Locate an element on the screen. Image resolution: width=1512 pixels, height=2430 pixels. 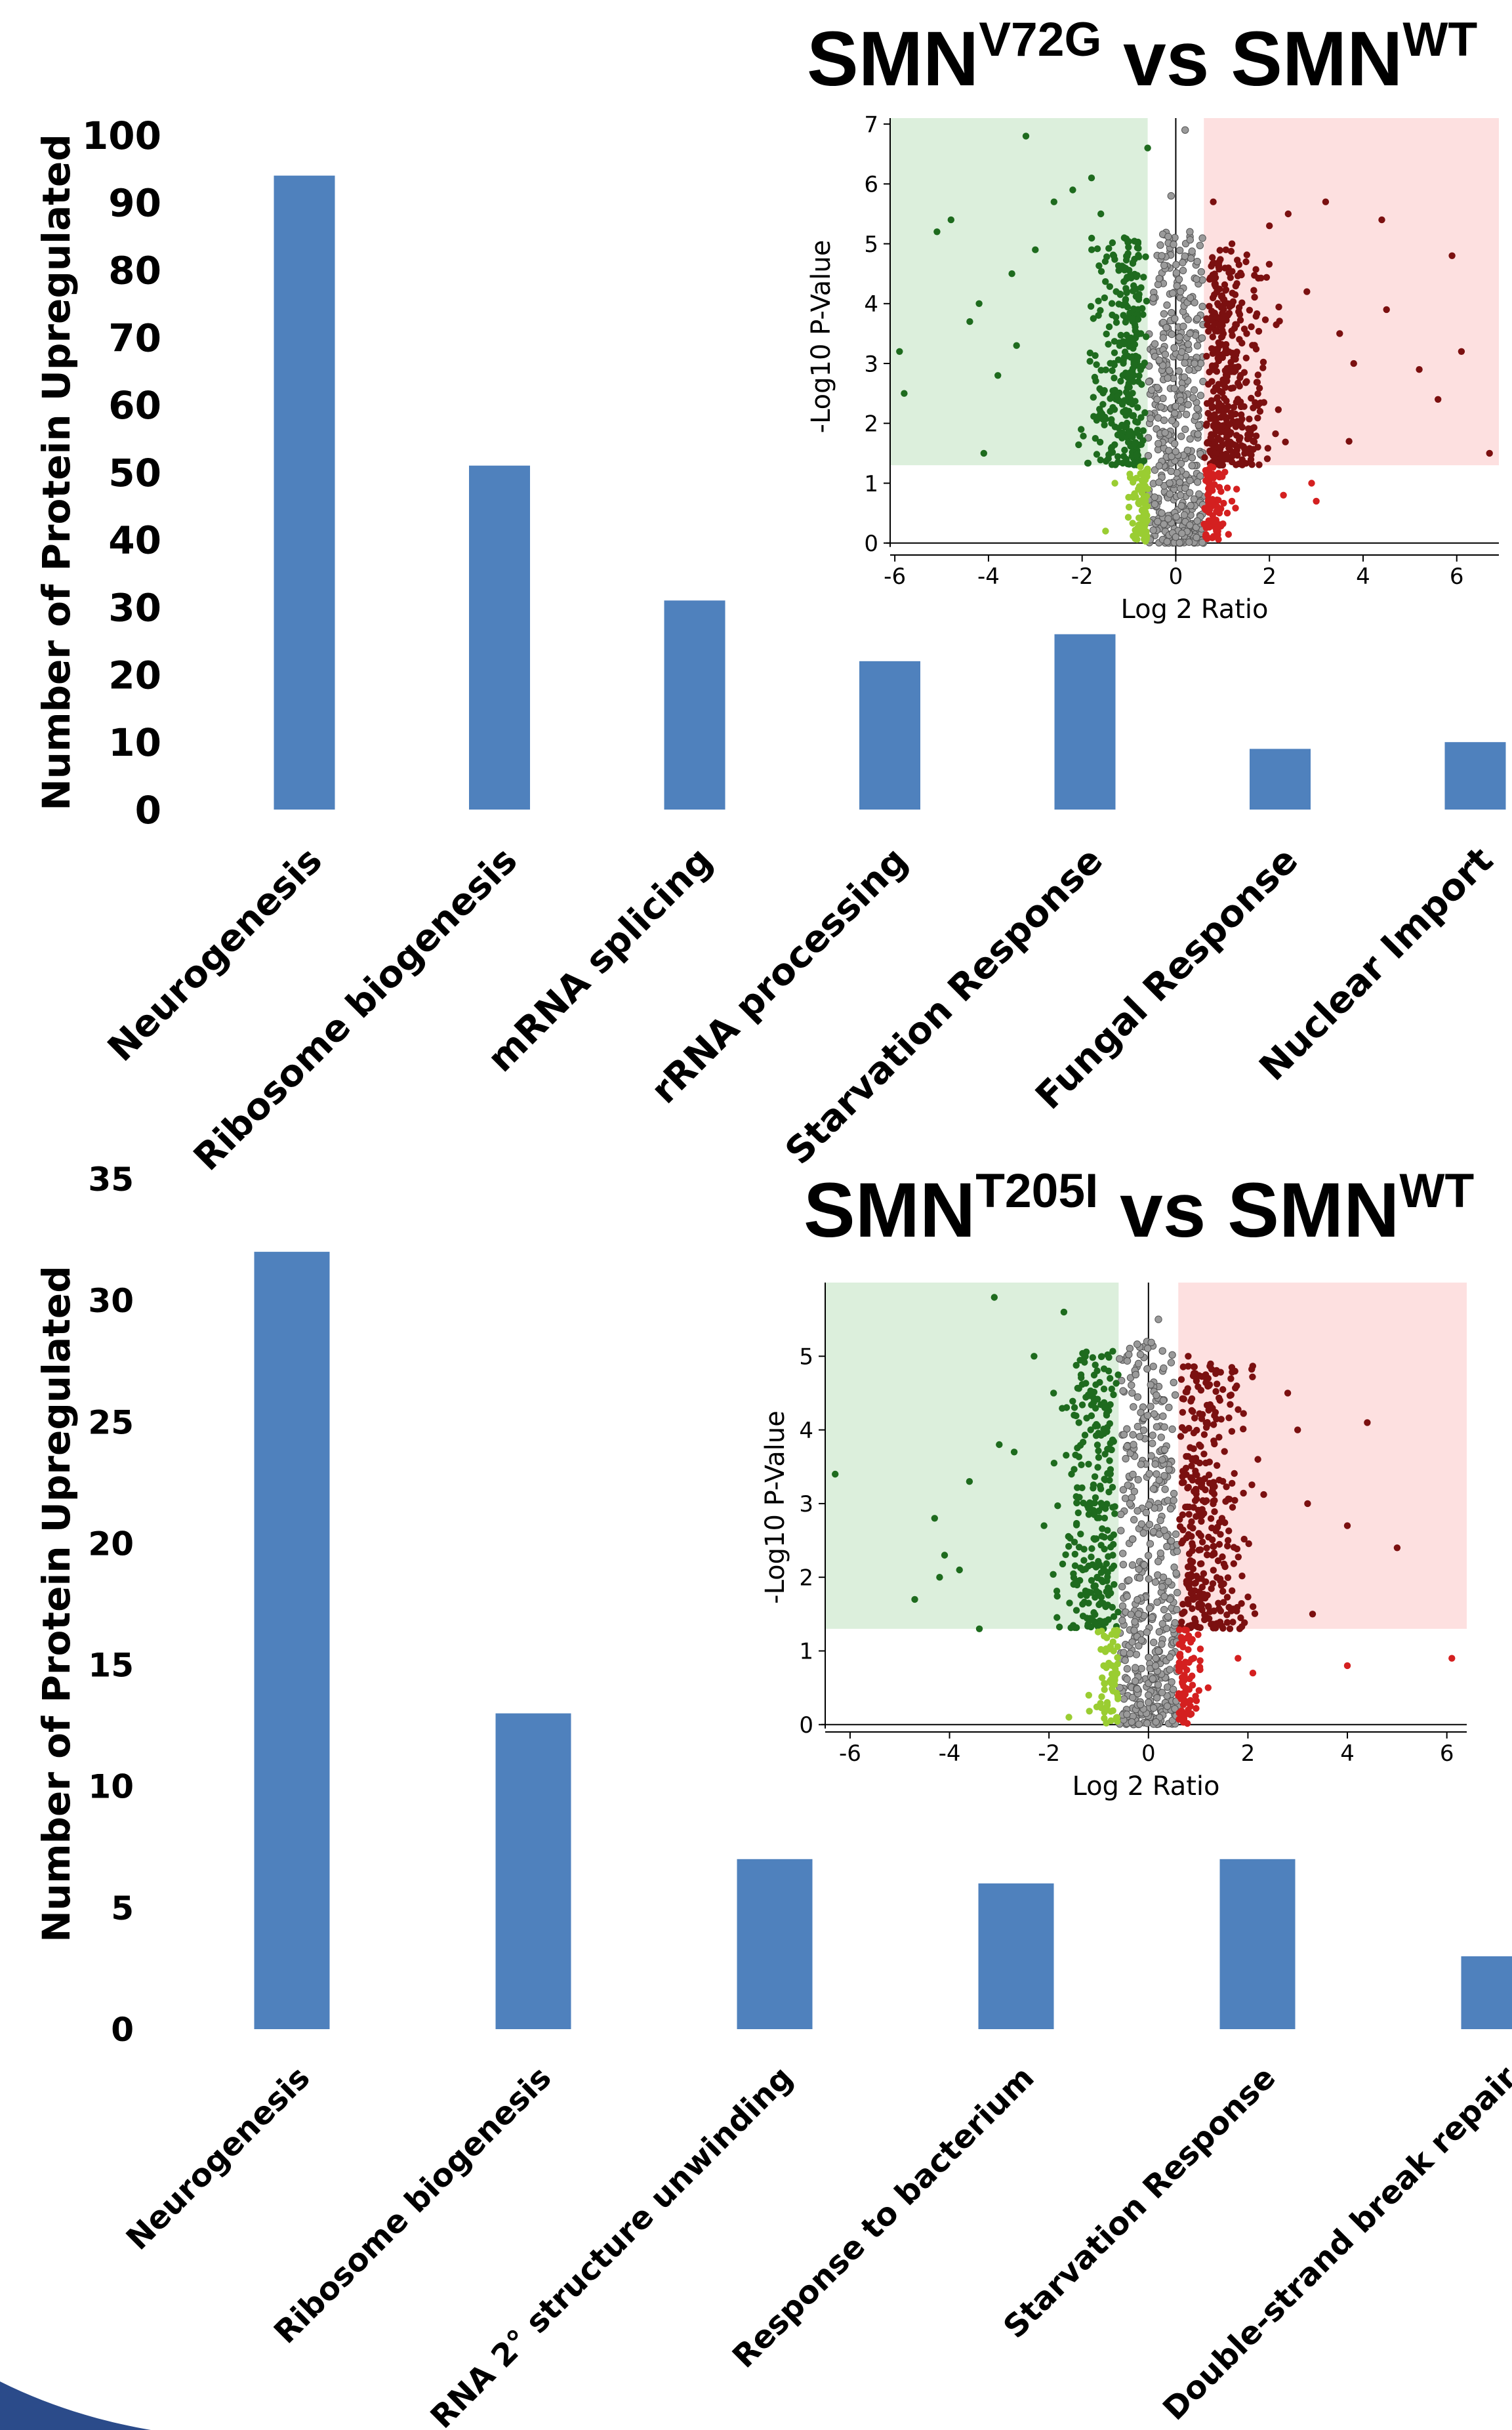
volcano-title-part: SMN is located at coordinates (889, 1210).